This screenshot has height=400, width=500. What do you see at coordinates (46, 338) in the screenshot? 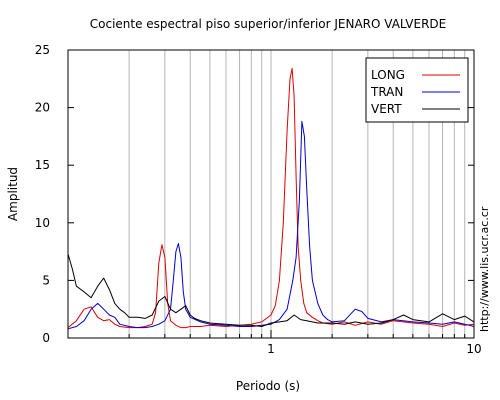
I see `y-tick-label: 0` at bounding box center [46, 338].